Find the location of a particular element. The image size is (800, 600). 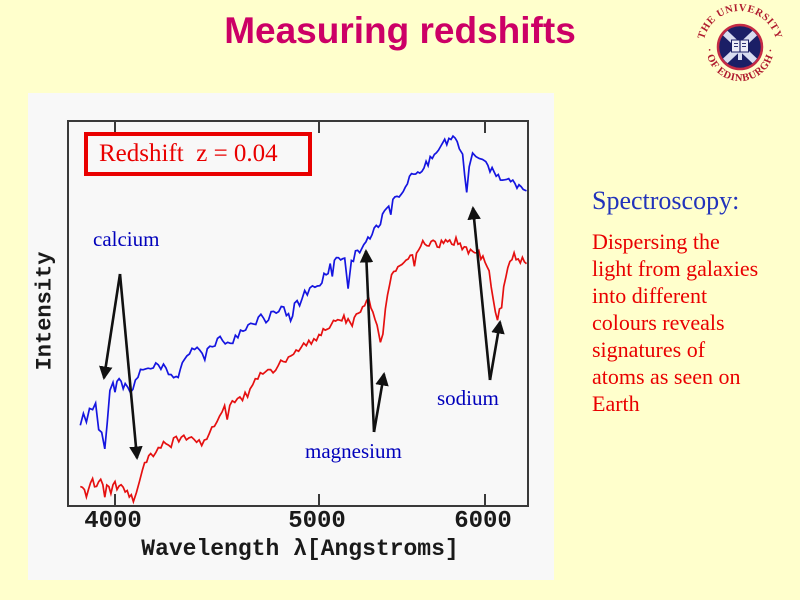

magnesium-arrow-red is located at coordinates (380, 402).